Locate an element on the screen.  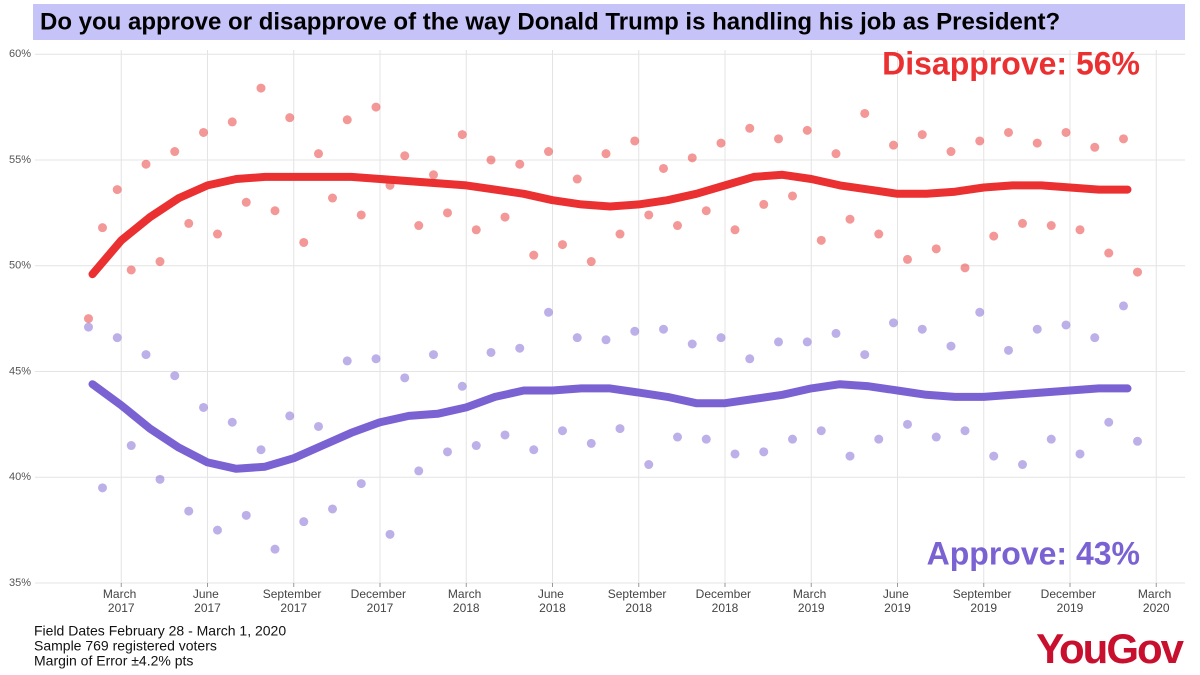
x-tick-label: September 2018 is located at coordinates (639, 601).